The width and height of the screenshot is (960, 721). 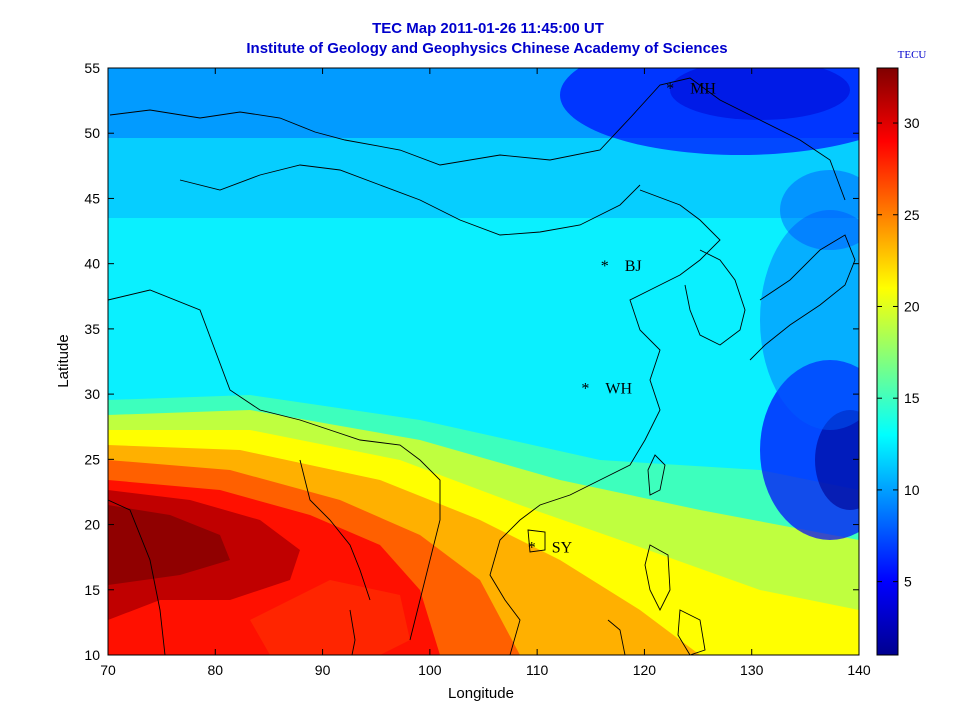 I want to click on y-axis-label: Latitude, so click(x=63, y=360).